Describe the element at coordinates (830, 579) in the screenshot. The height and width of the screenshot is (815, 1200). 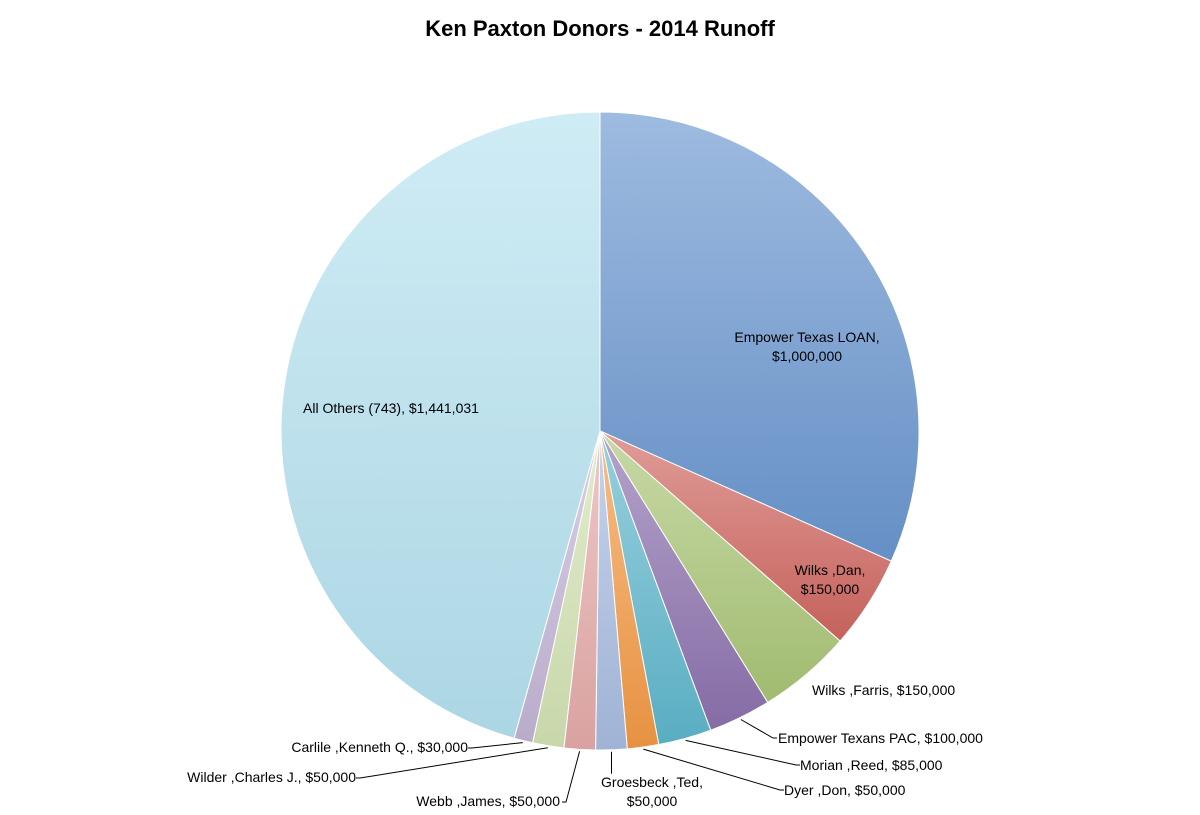
I see `slice-label-2: Wilks ,Dan, $150,000` at that location.